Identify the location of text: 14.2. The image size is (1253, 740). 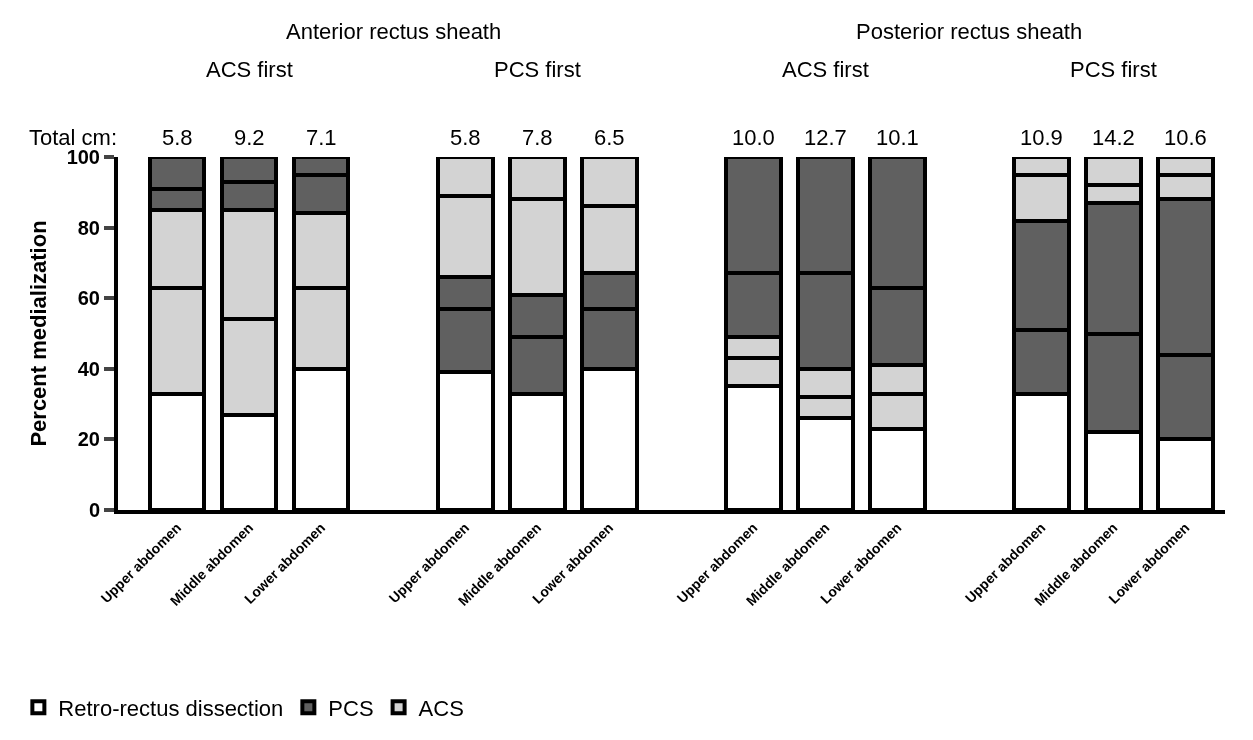
(1113, 137).